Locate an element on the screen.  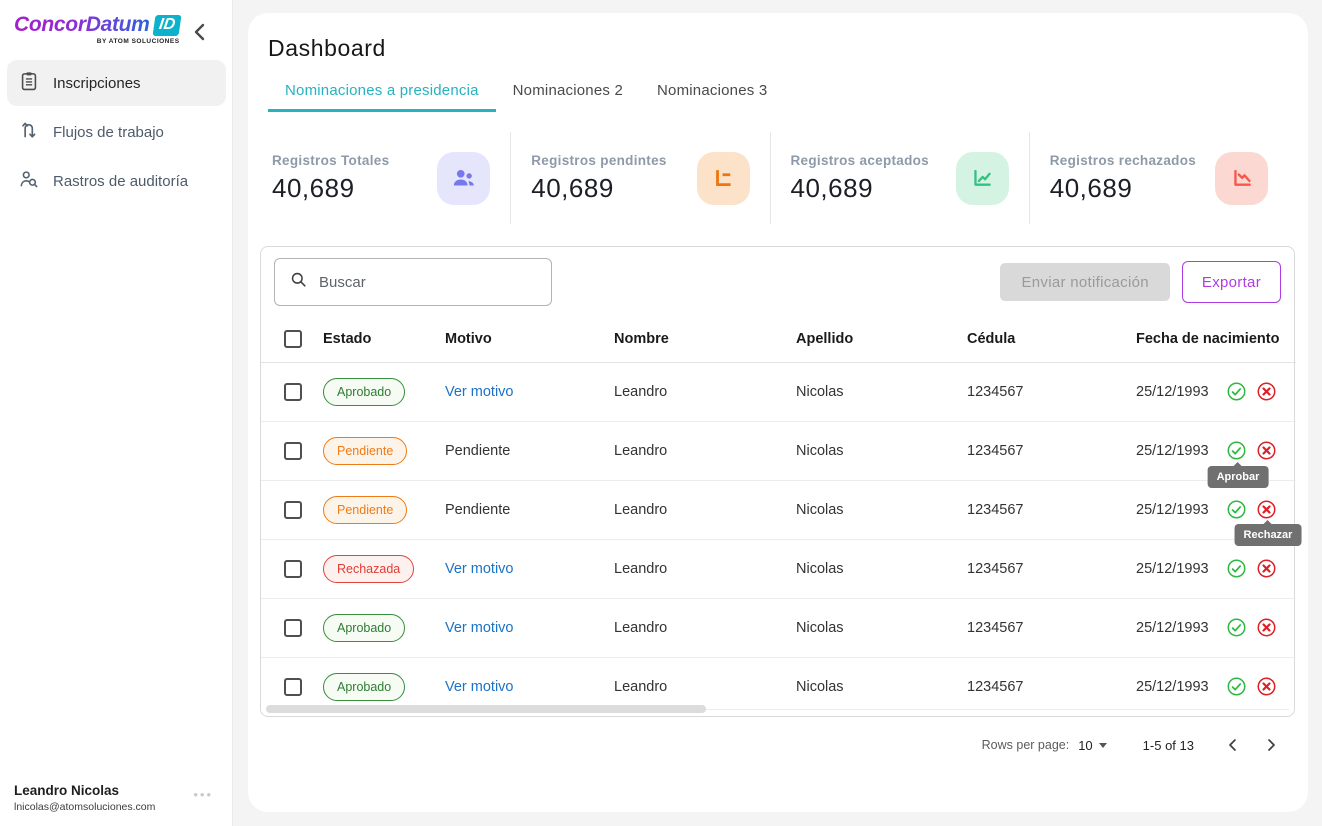
user-search-icon is located at coordinates (29, 181).